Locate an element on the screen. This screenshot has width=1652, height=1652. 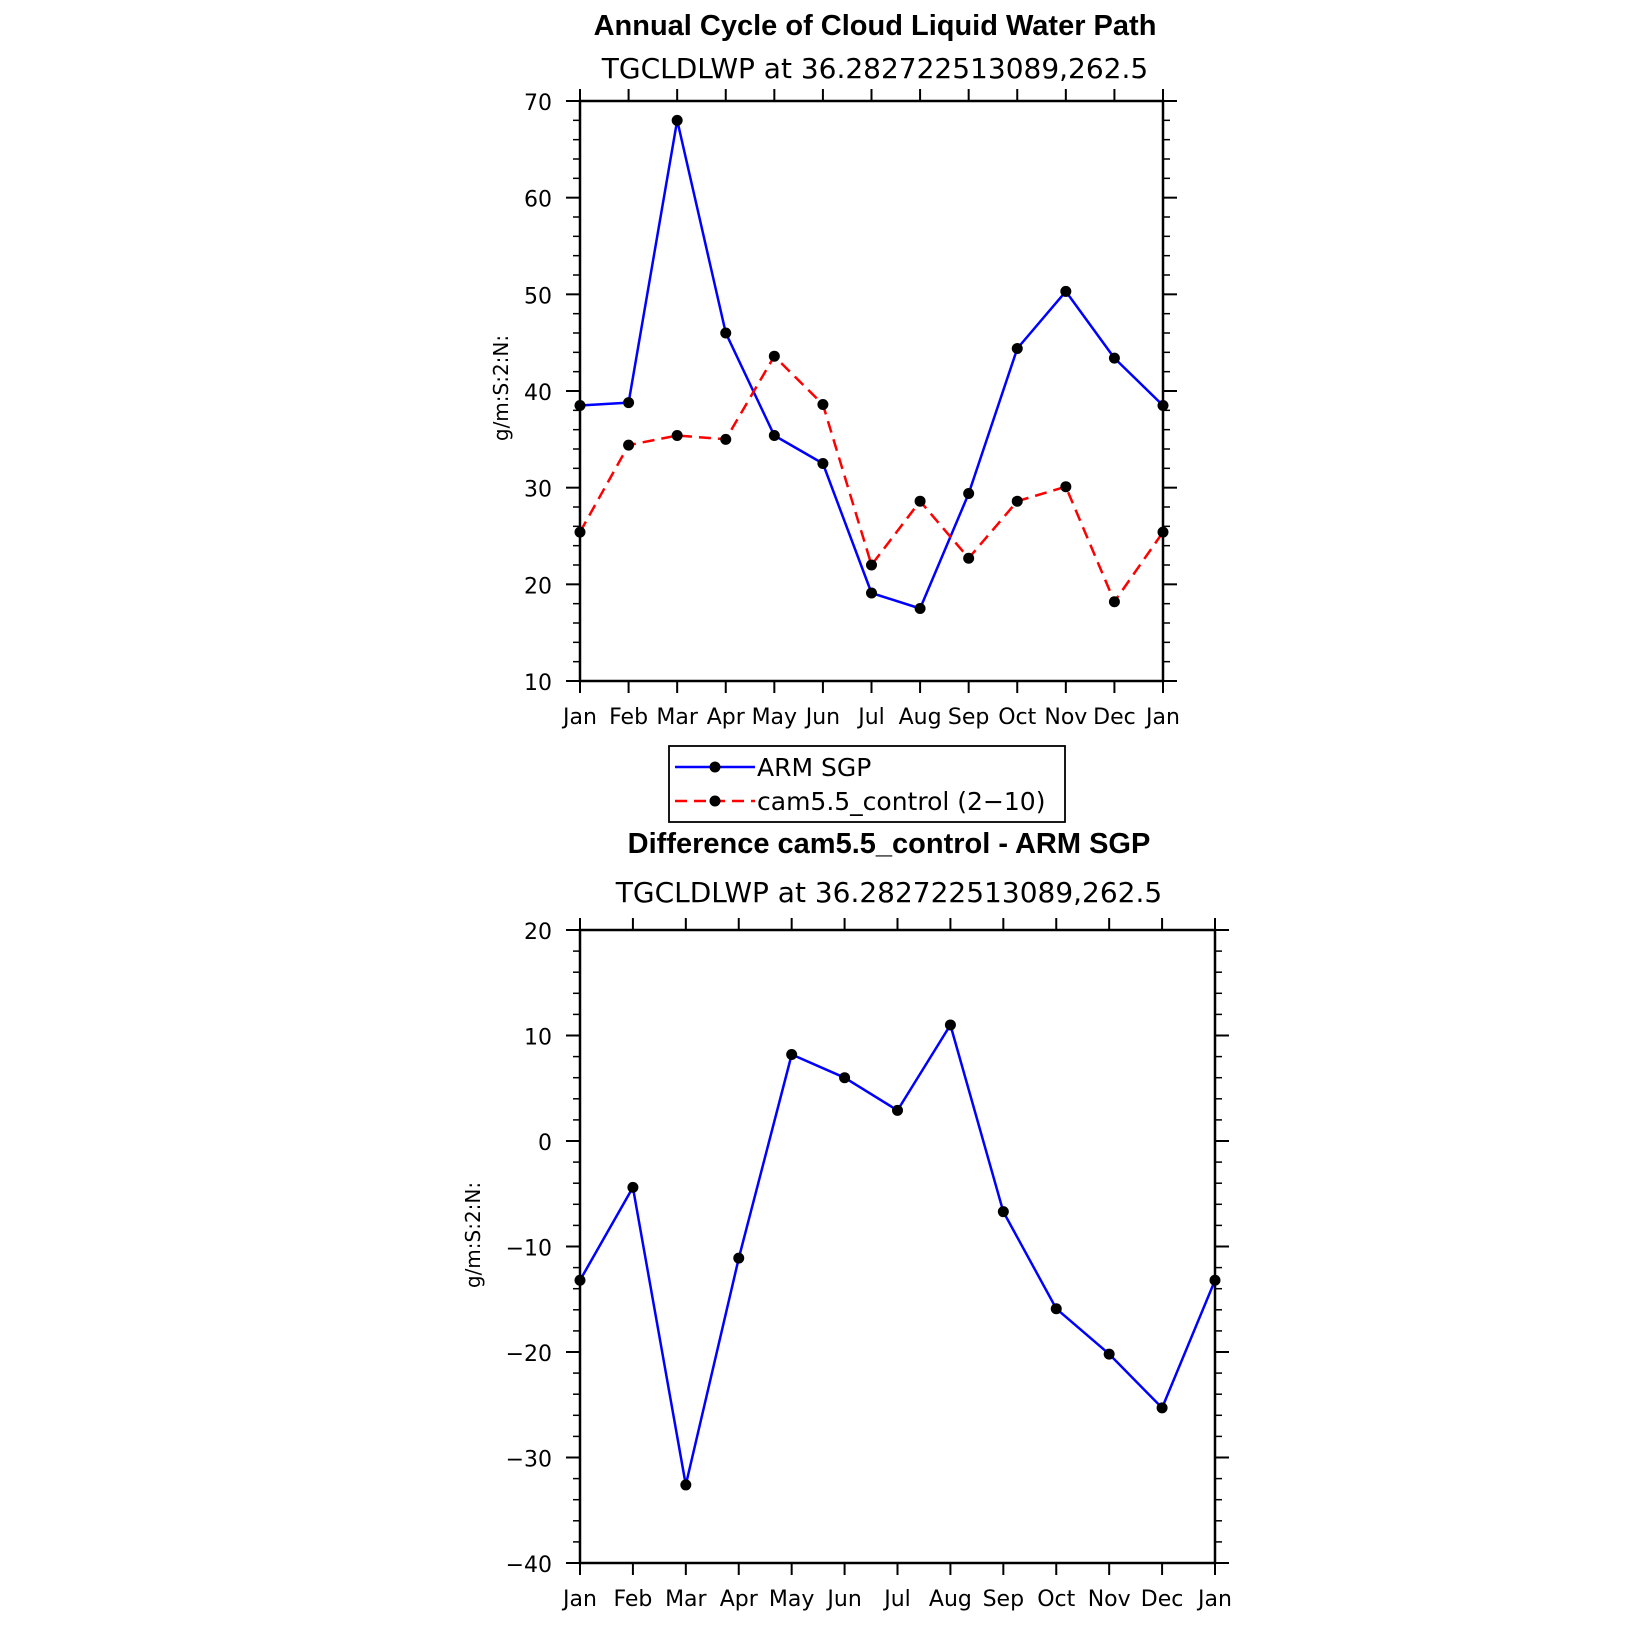
chart1-x-tick-label: Sep is located at coordinates (968, 717).